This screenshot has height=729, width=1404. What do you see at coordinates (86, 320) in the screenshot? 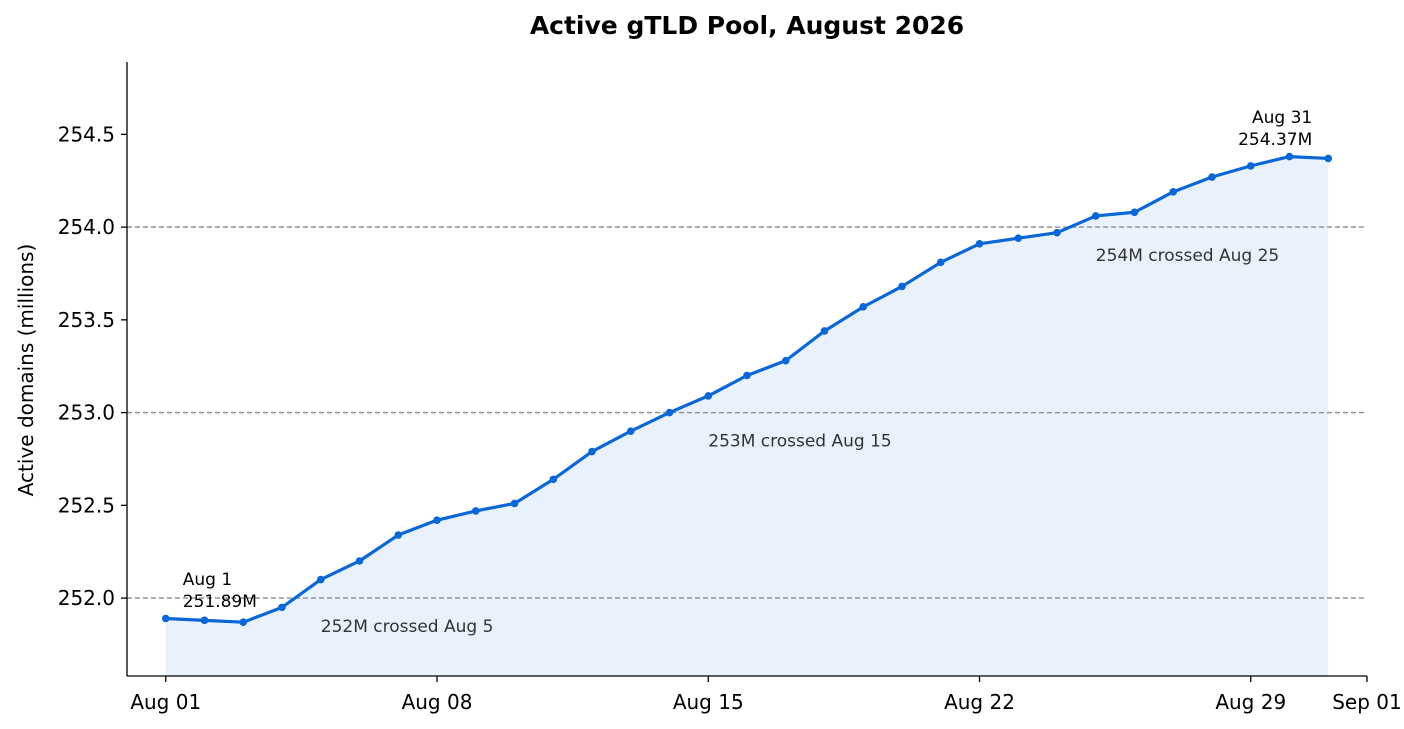
I see `y-tick-label: 253.5` at bounding box center [86, 320].